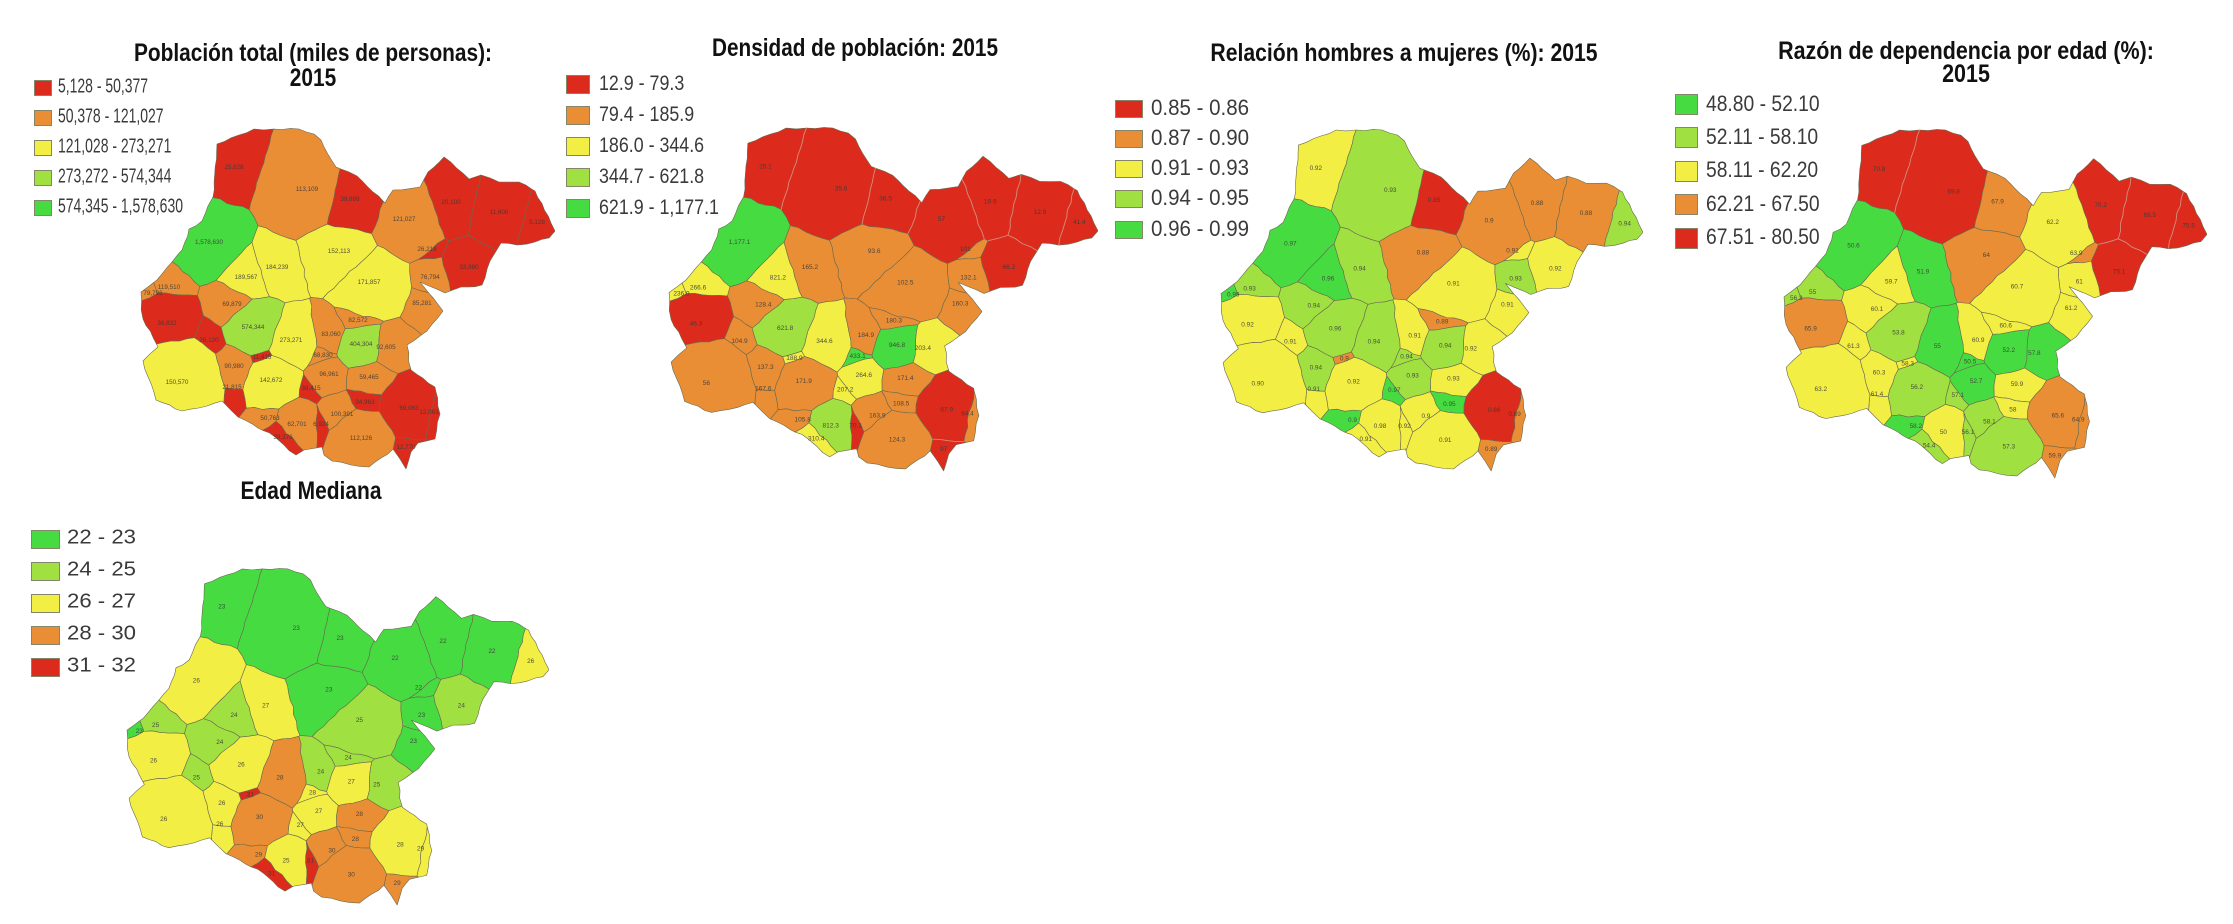 The image size is (2233, 924). What do you see at coordinates (272, 873) in the screenshot?
I see `svg-text: 31` at bounding box center [272, 873].